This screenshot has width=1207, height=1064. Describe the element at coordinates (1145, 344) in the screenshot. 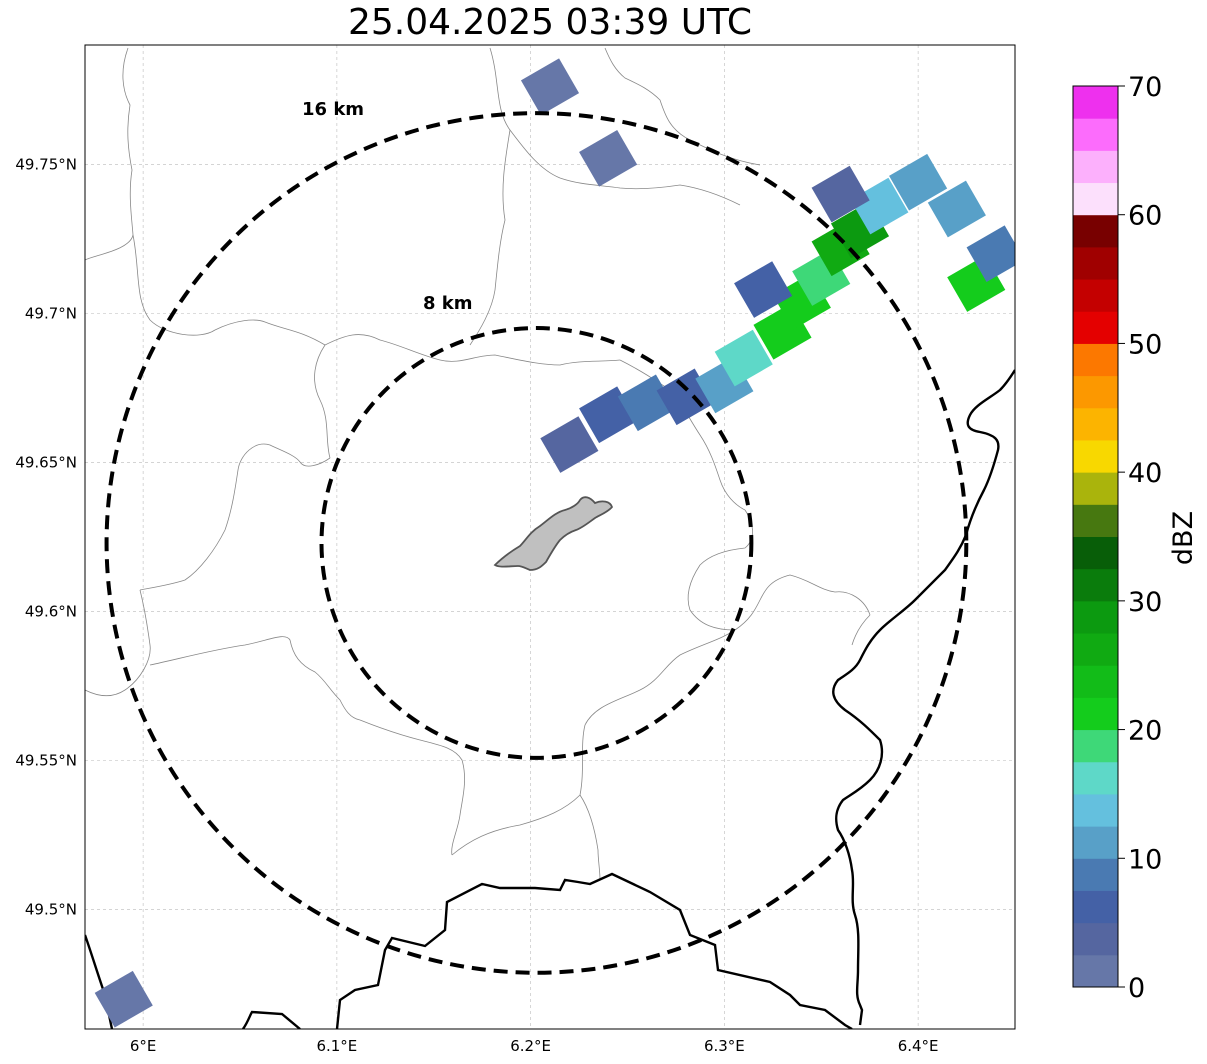

I see `colorbar-tick-label: 50` at that location.